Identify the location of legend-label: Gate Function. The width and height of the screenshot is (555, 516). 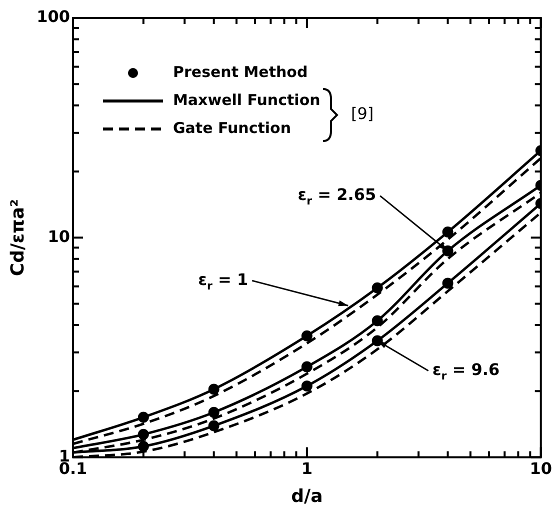
(232, 127).